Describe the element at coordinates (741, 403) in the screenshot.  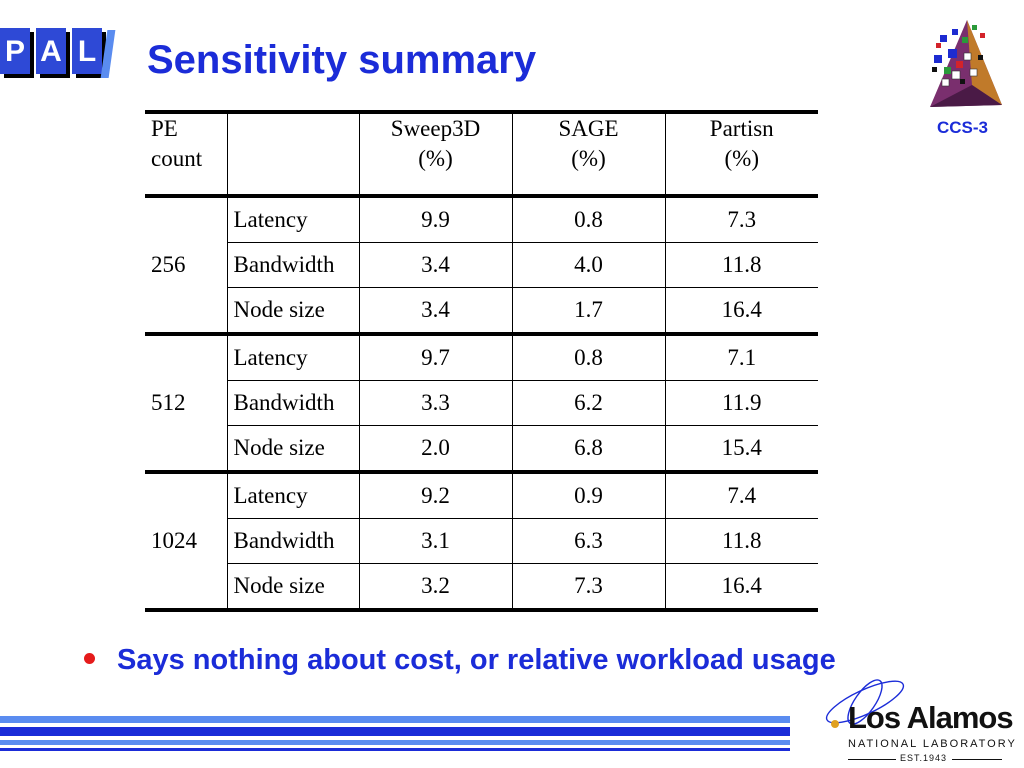
I see `partisn-cell: 11.9` at that location.